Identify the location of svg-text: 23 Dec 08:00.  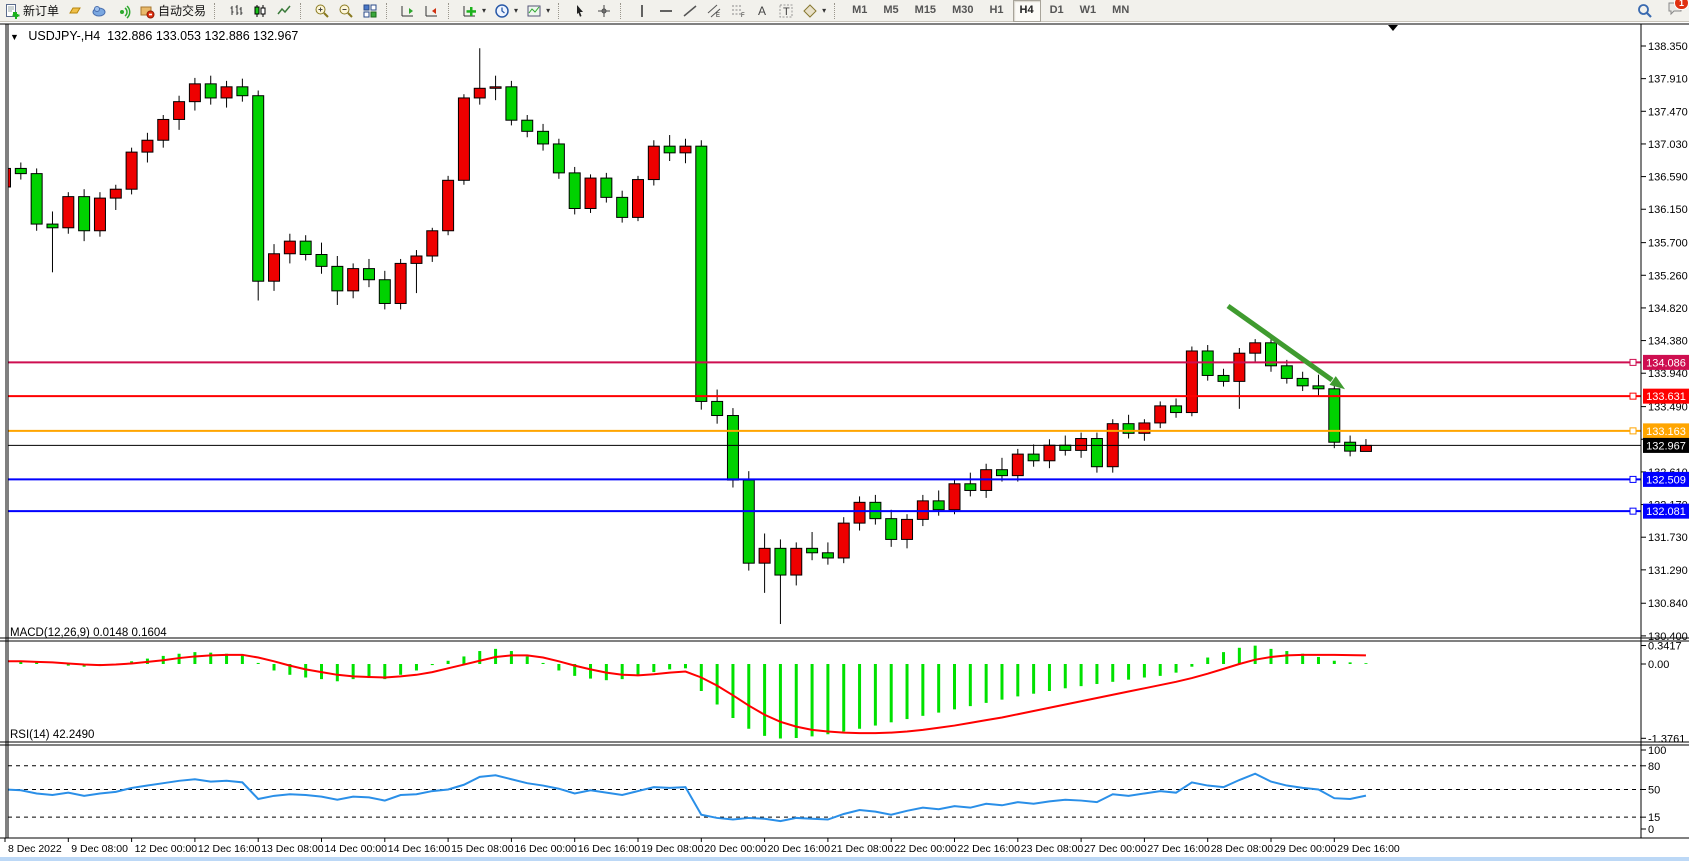
(1052, 849).